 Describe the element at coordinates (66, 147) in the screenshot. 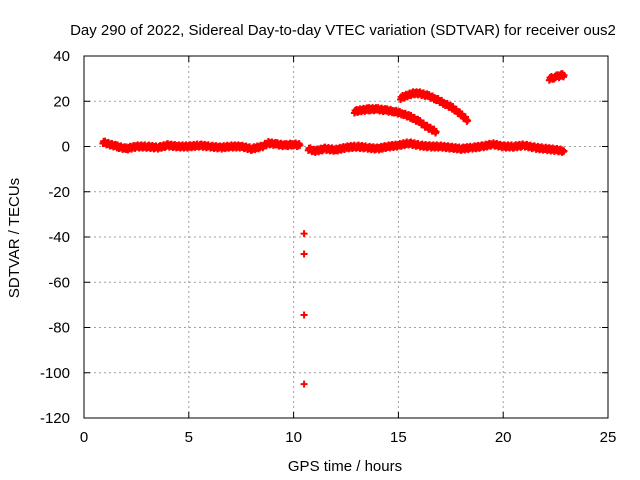

I see `y-tick-label: 0` at that location.